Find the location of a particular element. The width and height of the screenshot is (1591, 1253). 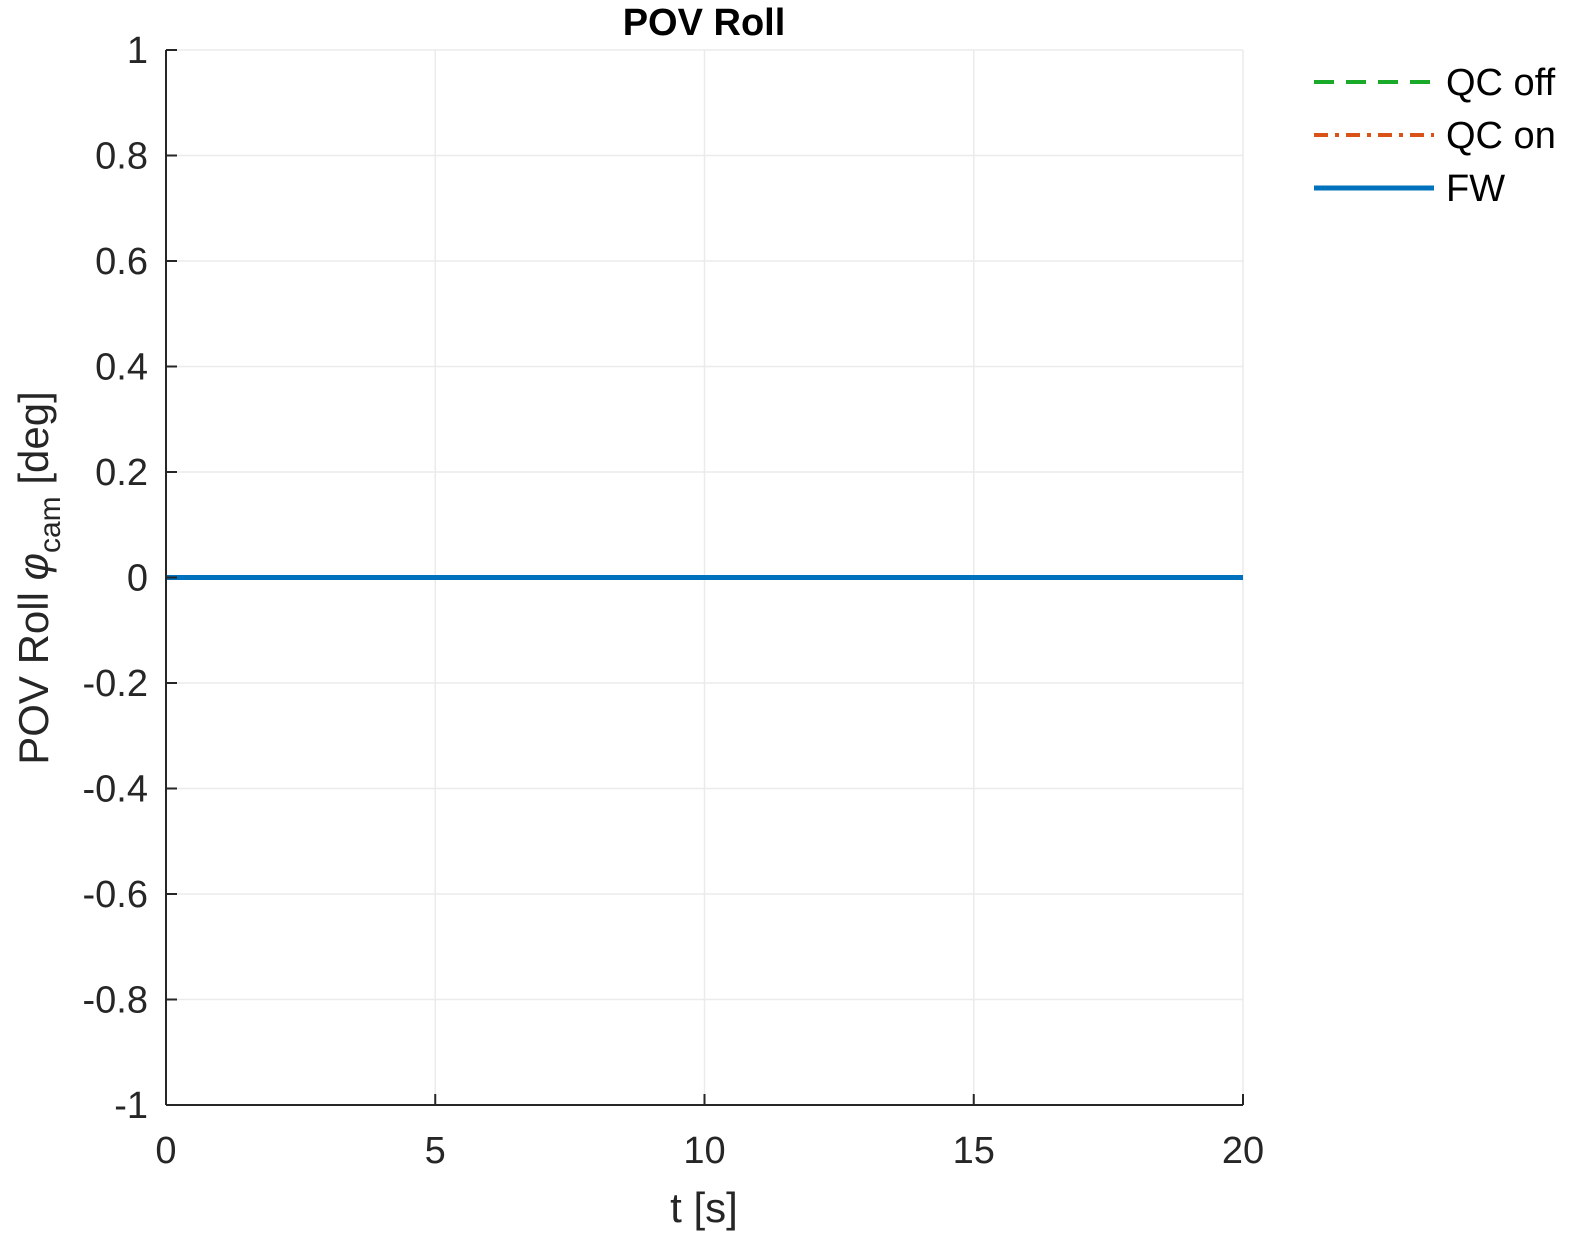

y-axis-label-subscript: cam is located at coordinates (50, 524).